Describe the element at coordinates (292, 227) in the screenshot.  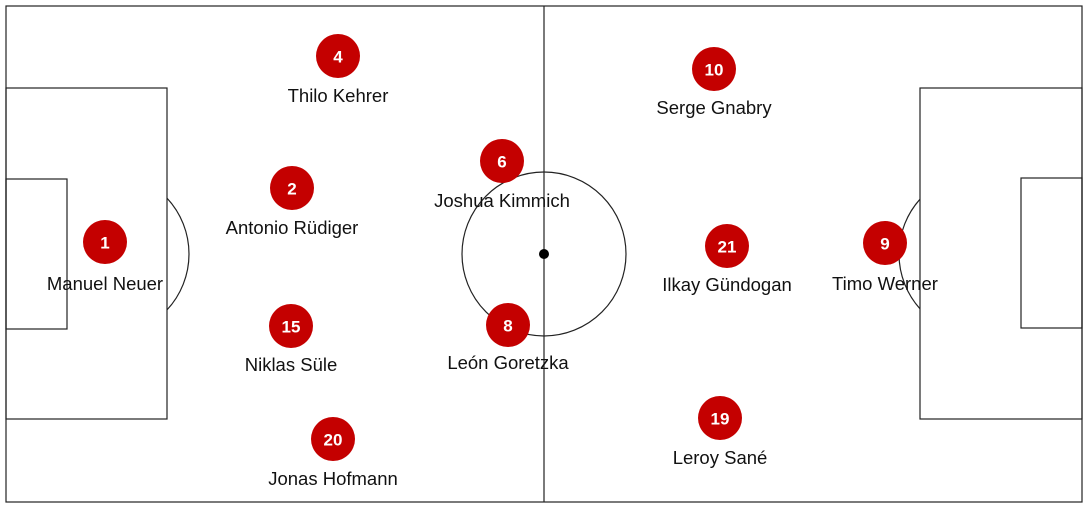
I see `player-name: Antonio Rüdiger` at that location.